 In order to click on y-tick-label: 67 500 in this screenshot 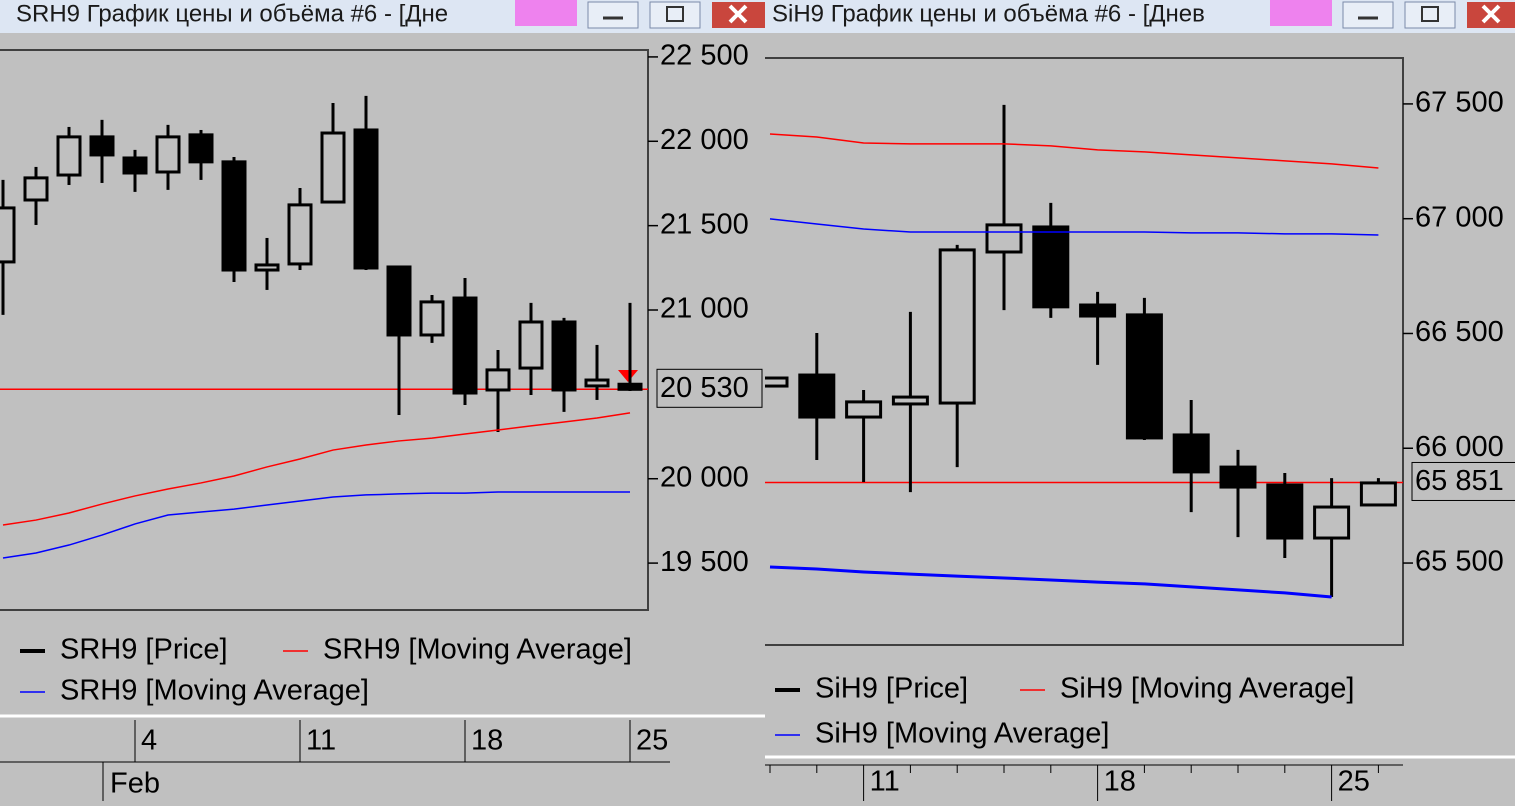, I will do `click(1459, 103)`.